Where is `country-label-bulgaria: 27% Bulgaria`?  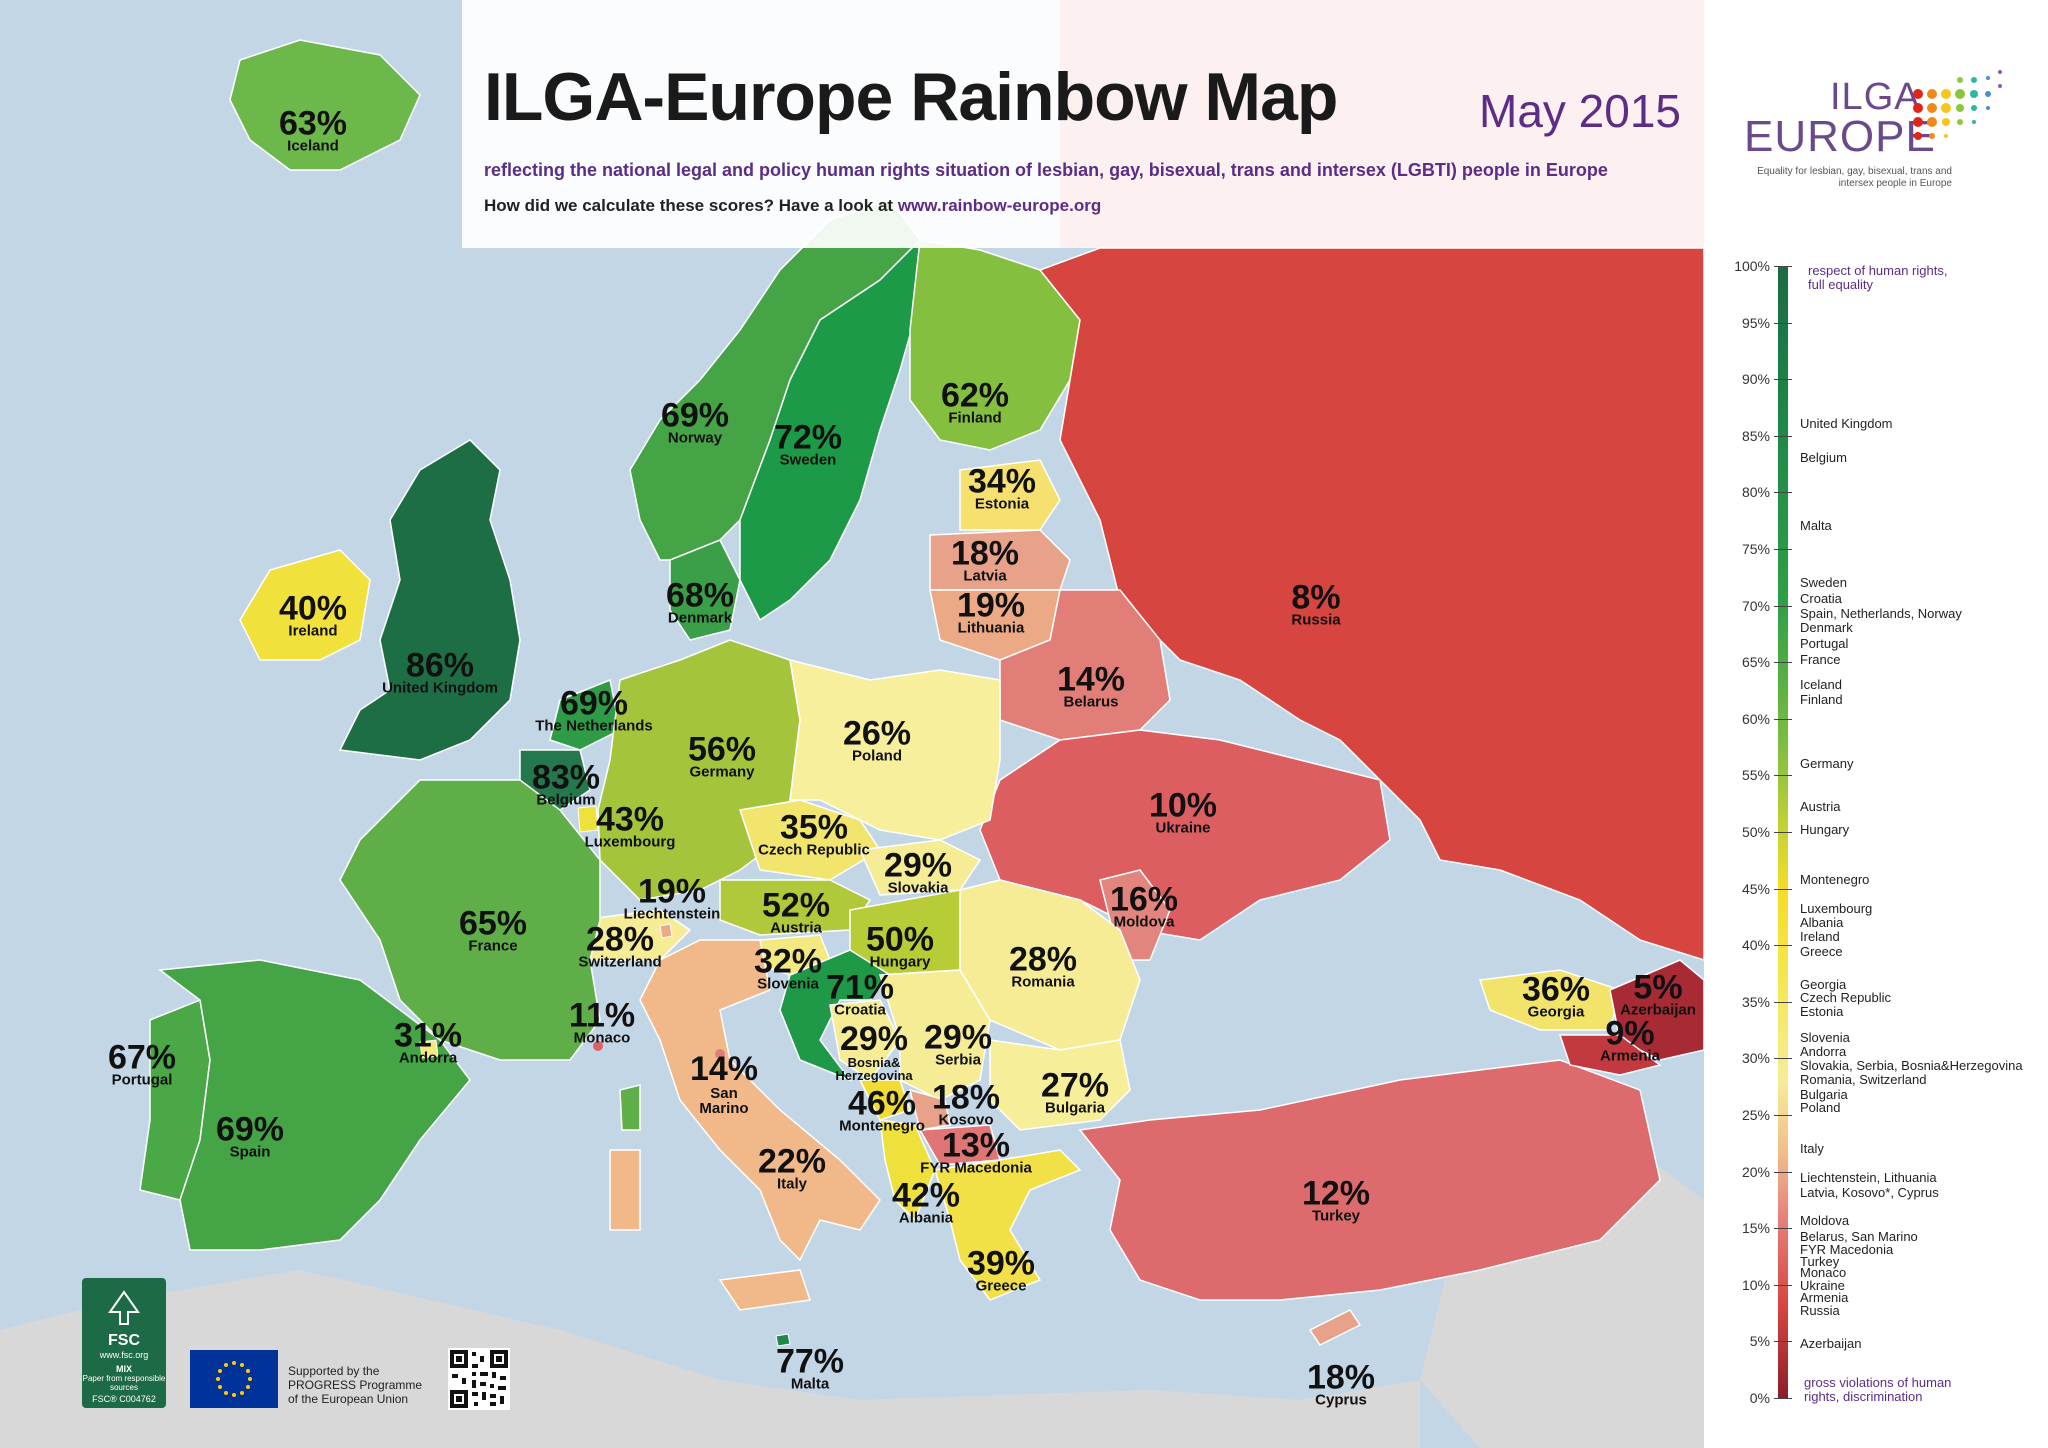
country-label-bulgaria: 27% Bulgaria is located at coordinates (1075, 1092).